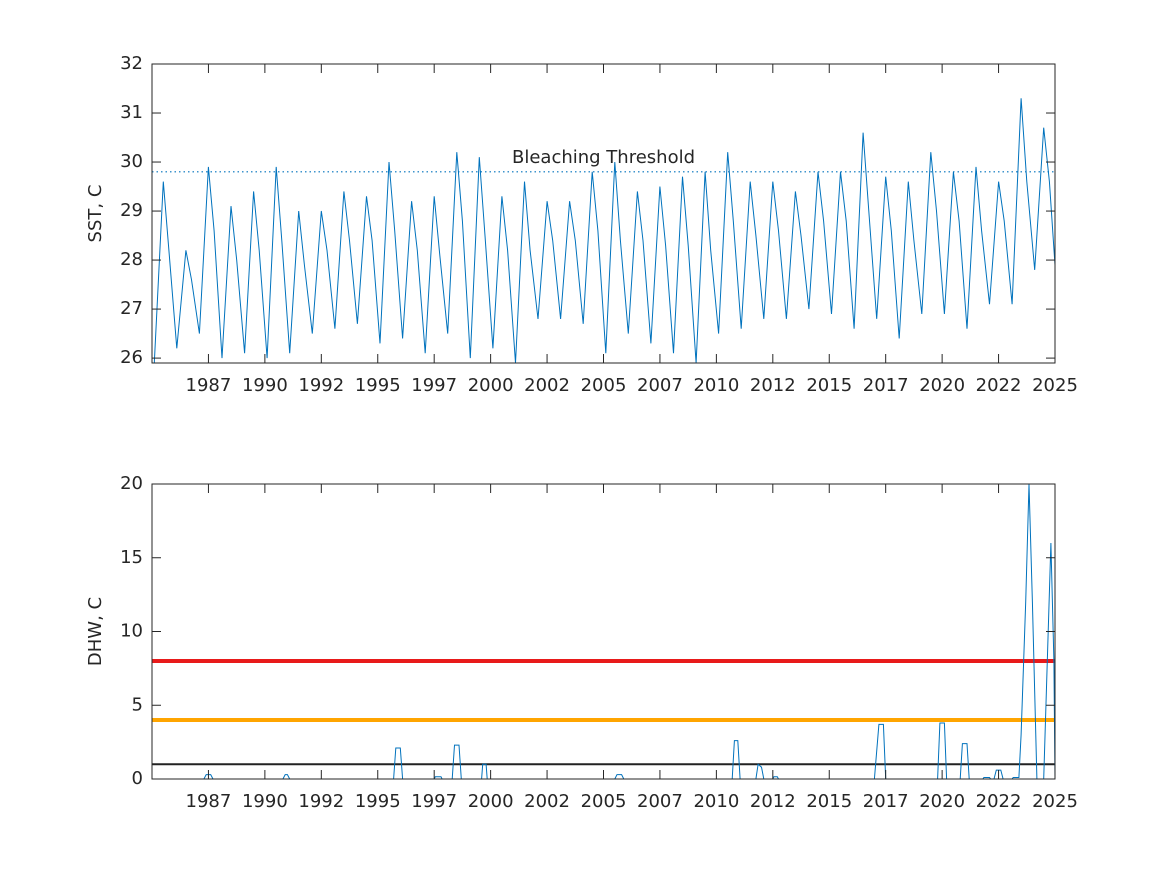 The width and height of the screenshot is (1167, 875). What do you see at coordinates (131, 483) in the screenshot?
I see `y-tick-label: 20` at bounding box center [131, 483].